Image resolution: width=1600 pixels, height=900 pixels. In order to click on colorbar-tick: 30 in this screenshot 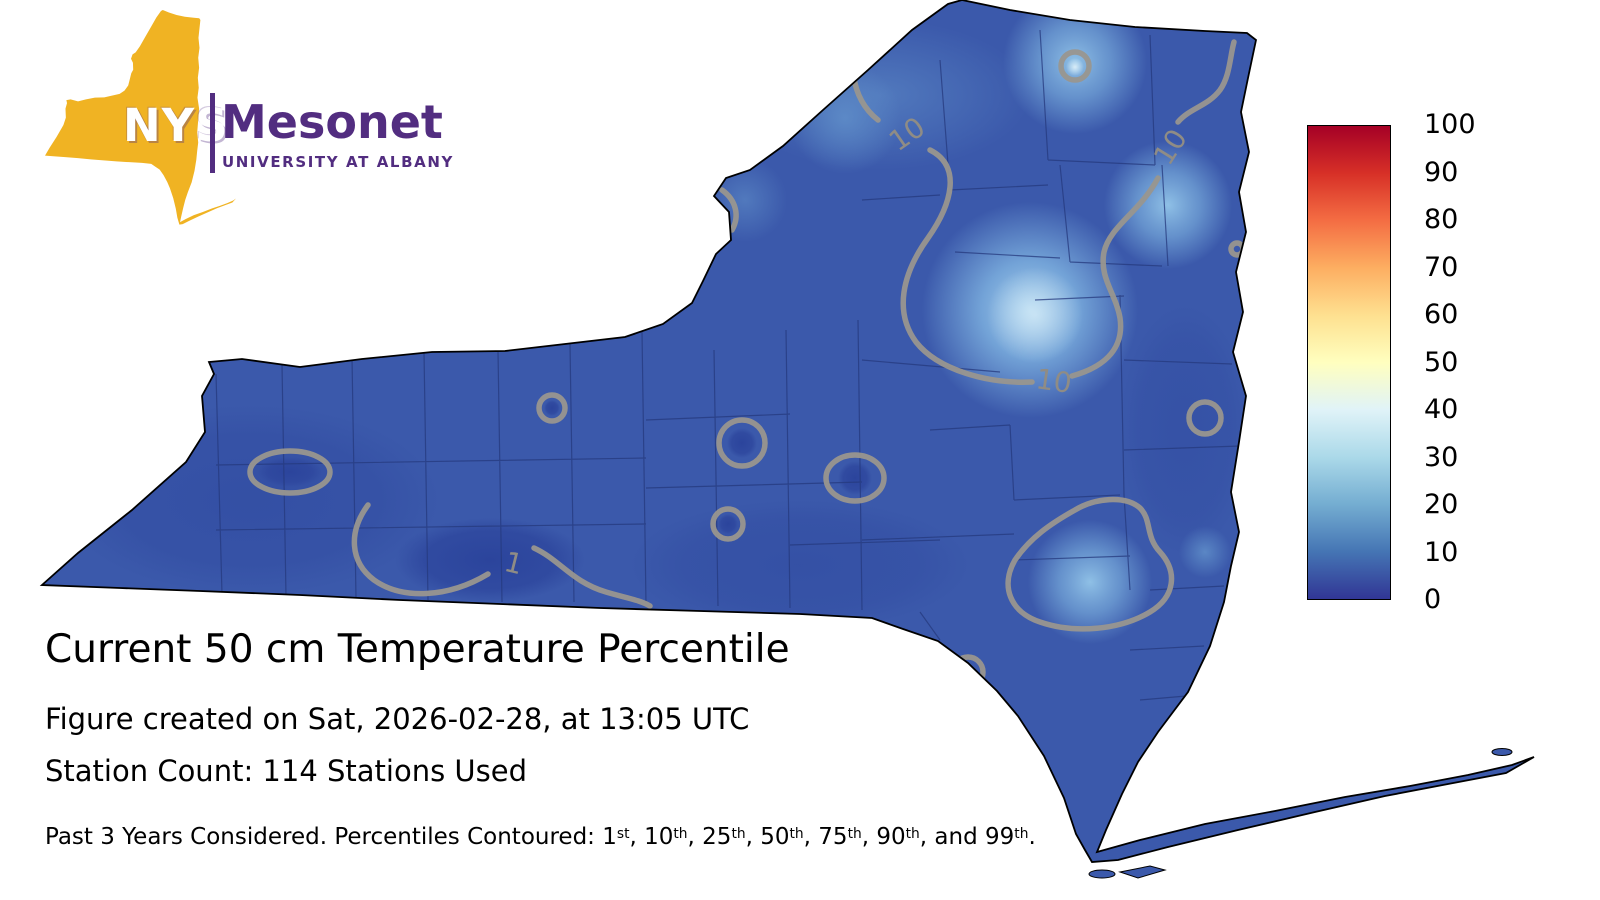, I will do `click(1441, 457)`.